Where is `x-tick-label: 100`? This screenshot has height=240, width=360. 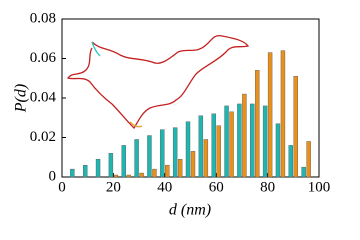 x-tick-label: 100 is located at coordinates (319, 187).